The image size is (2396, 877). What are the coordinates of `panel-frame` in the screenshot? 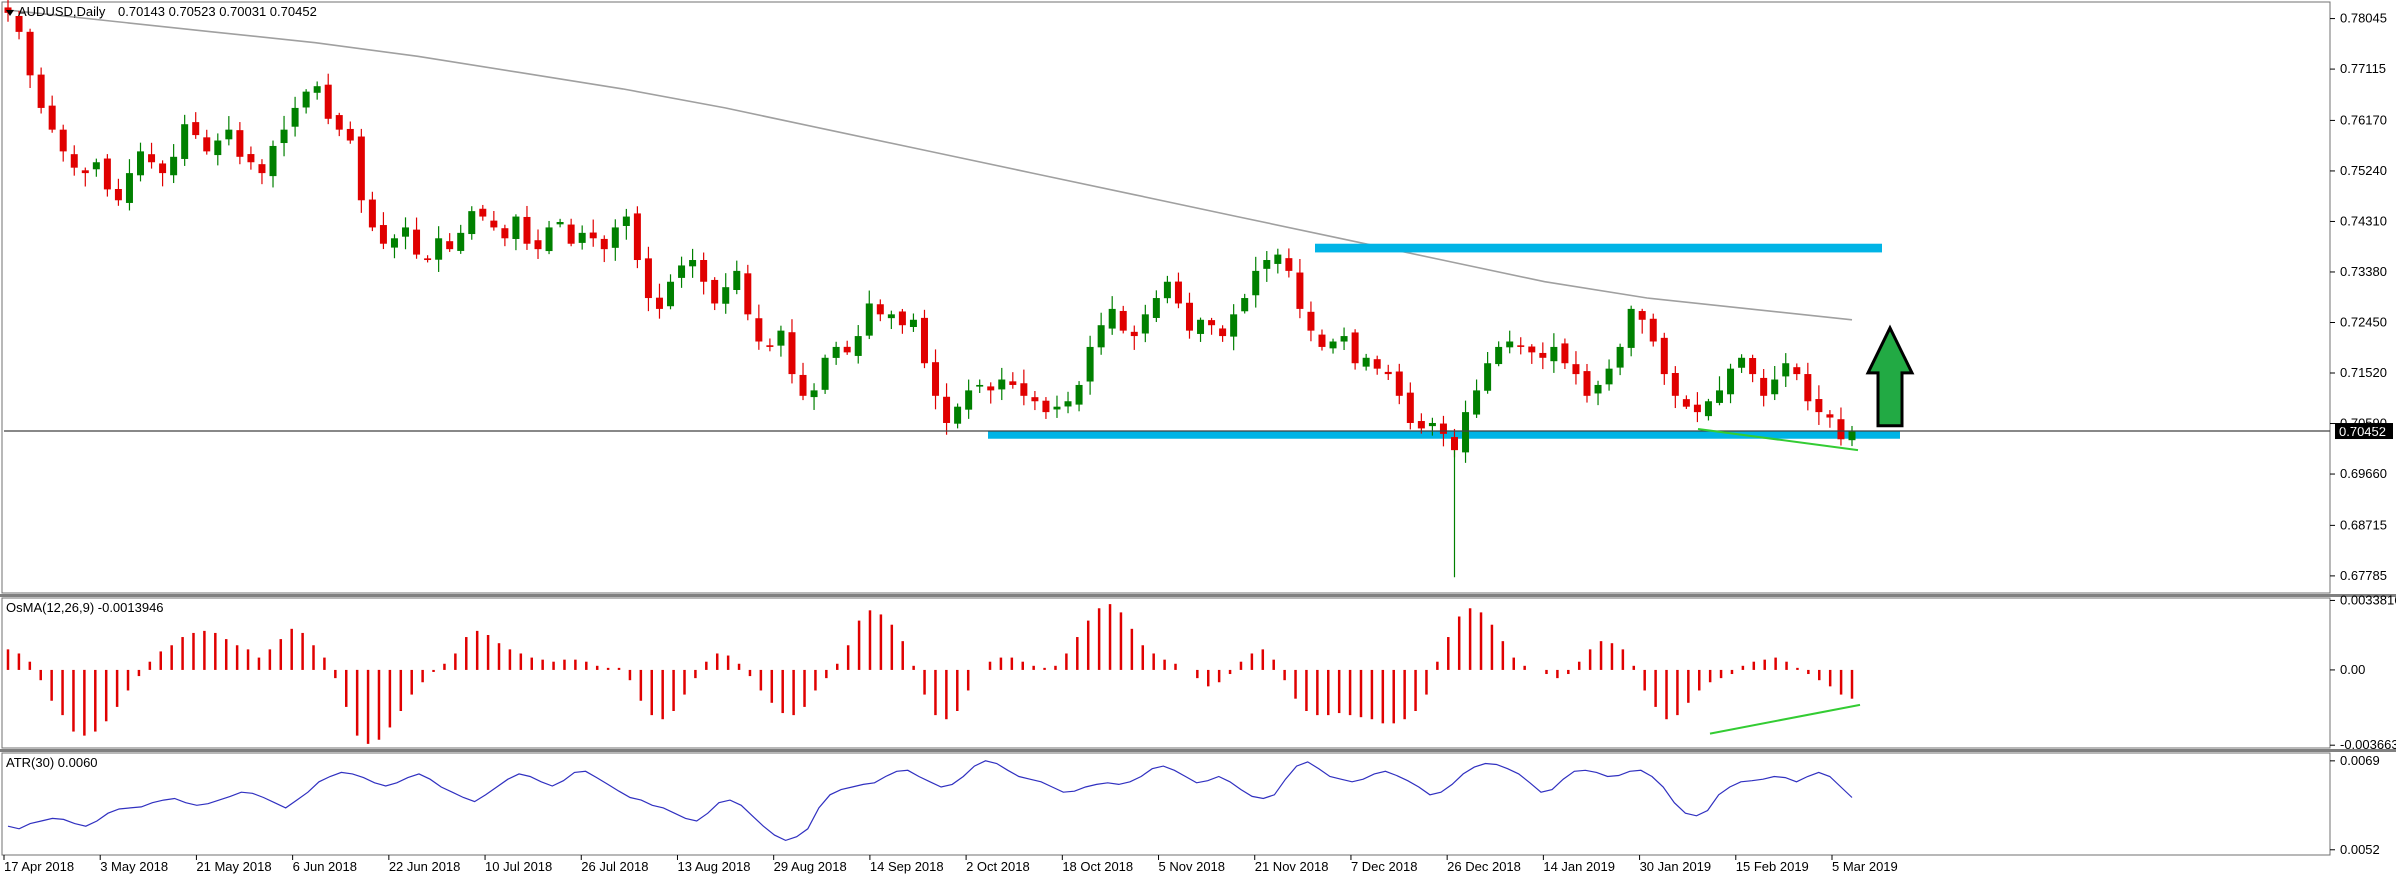 It's located at (1166, 804).